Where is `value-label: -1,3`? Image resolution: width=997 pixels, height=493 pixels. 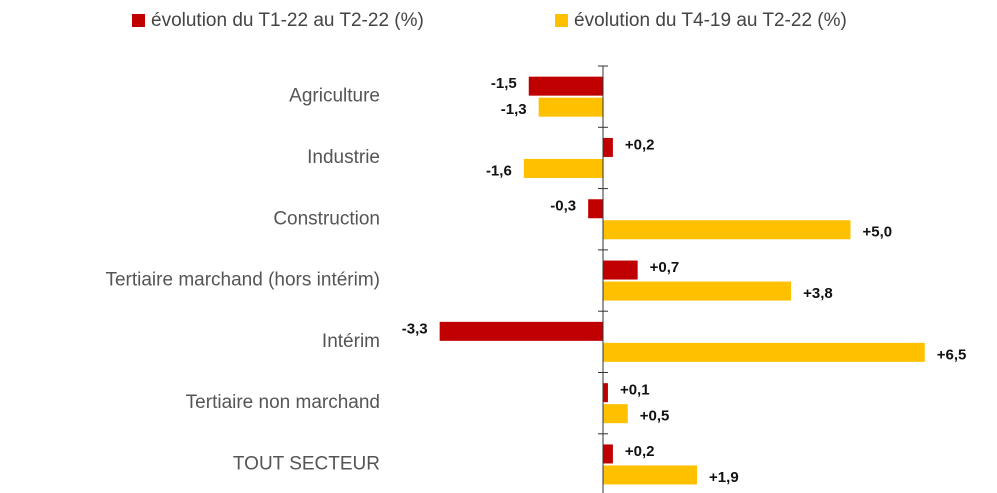 value-label: -1,3 is located at coordinates (514, 109).